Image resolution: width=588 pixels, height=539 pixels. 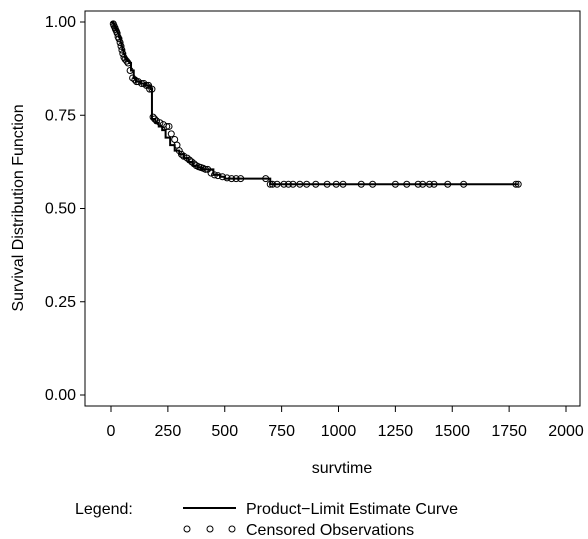 I want to click on x-tick-label: 2000, so click(x=566, y=431).